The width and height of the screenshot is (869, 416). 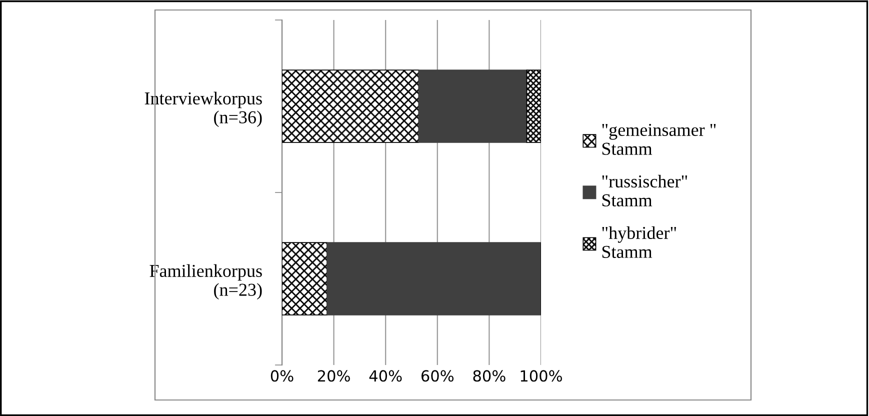 What do you see at coordinates (489, 376) in the screenshot?
I see `x-tick-label: 80%` at bounding box center [489, 376].